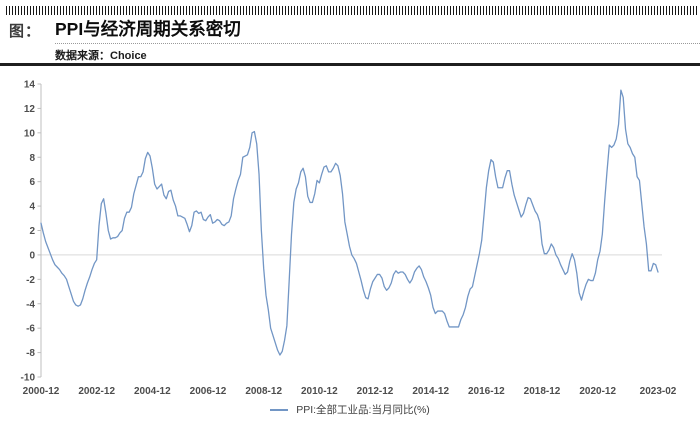  Describe the element at coordinates (486, 391) in the screenshot. I see `x-axis-tick-label: 2016-12` at that location.